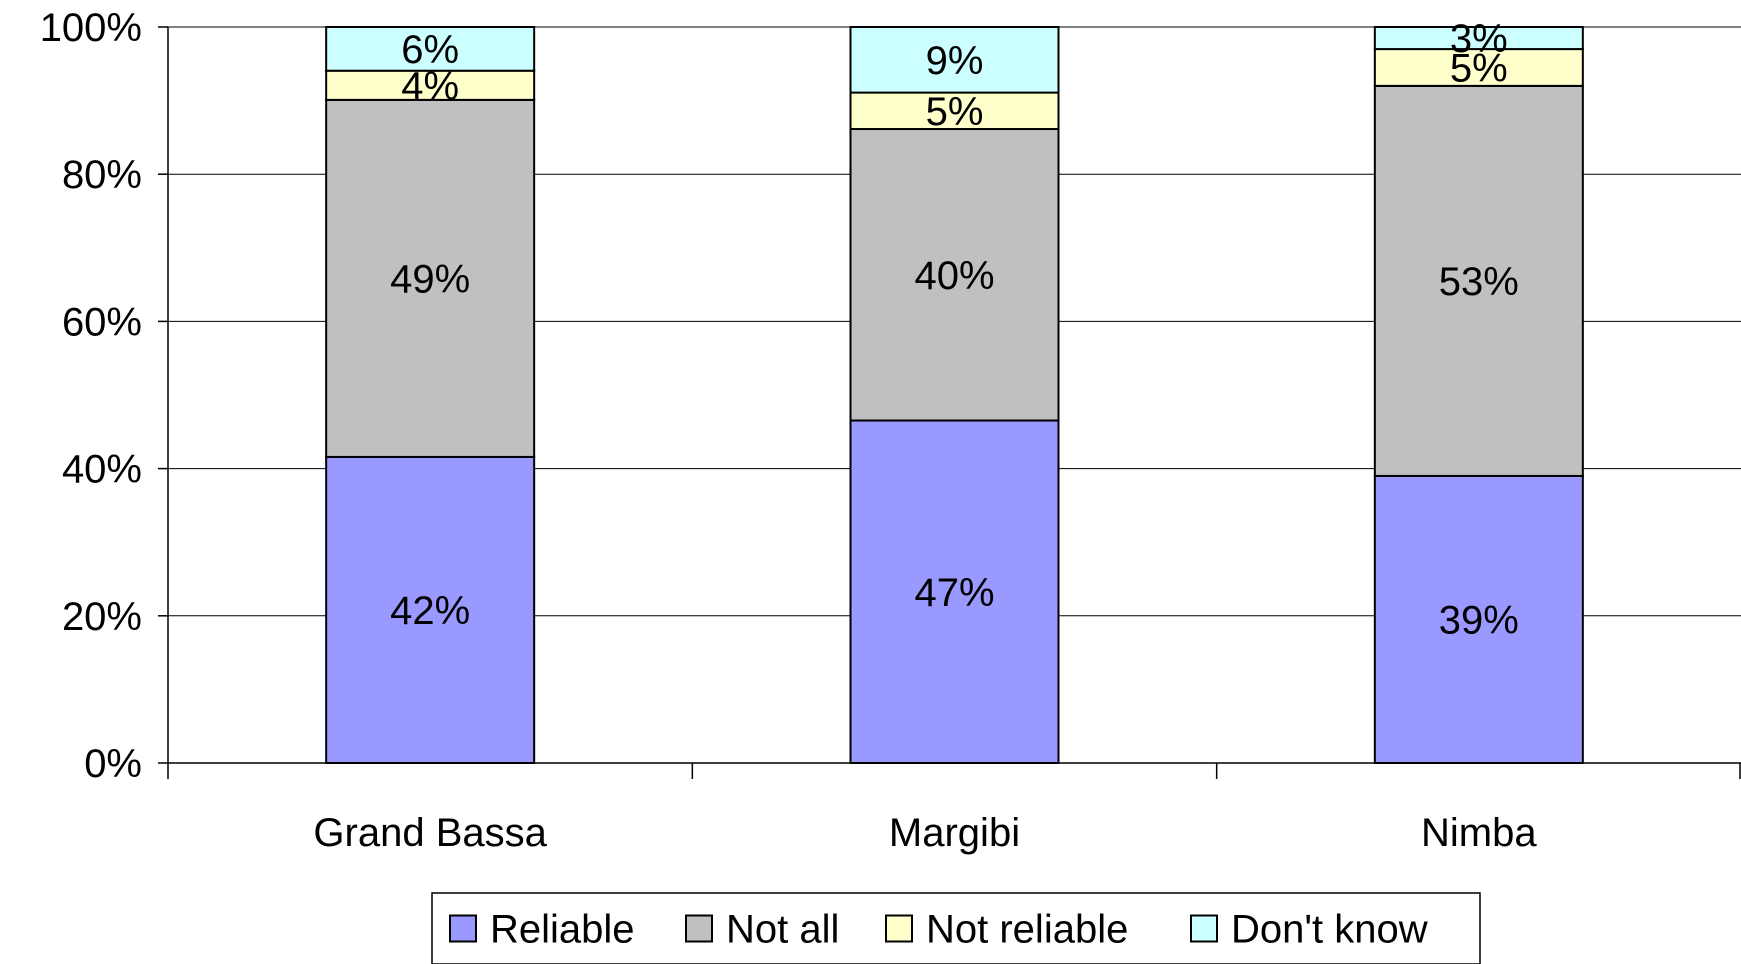  I want to click on data-label-nimba-don-t-know: 3%, so click(1479, 39).